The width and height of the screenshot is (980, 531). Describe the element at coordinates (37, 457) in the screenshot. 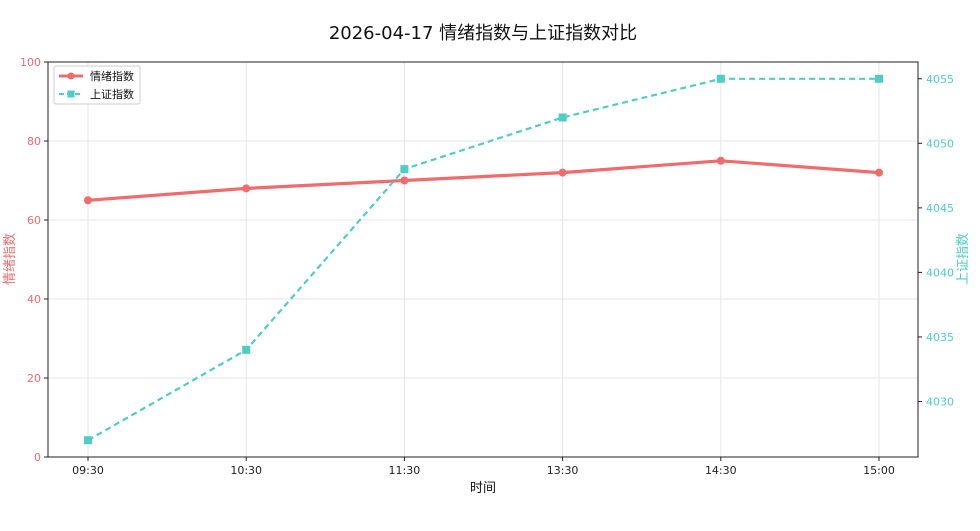

I see `y-left-tick-label: 0` at that location.